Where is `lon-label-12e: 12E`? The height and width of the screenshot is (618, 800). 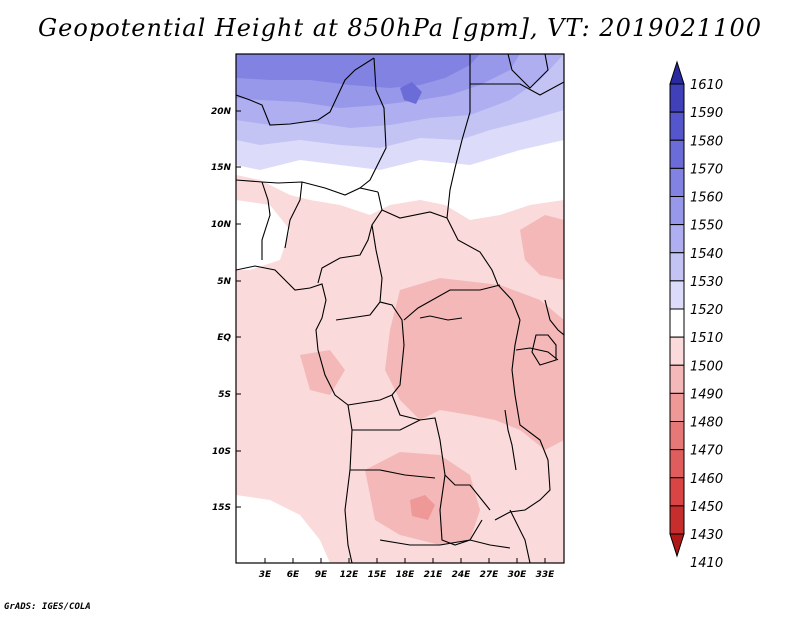
lon-label-12e: 12E is located at coordinates (350, 575).